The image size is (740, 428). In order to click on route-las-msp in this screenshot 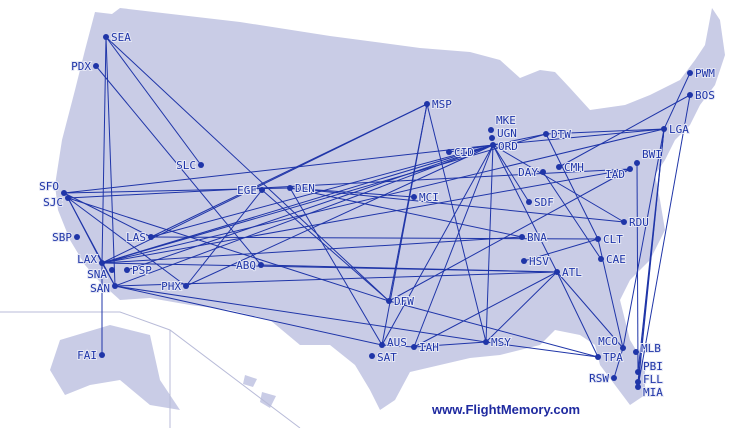, I will do `click(289, 170)`.